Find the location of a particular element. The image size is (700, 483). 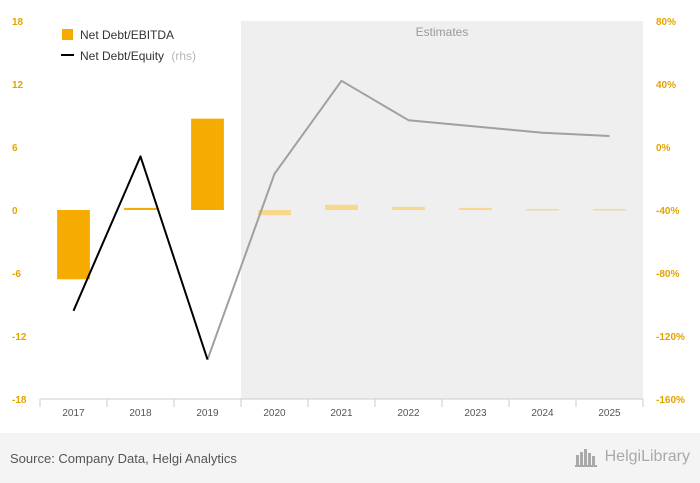

left-tick-label: 12 is located at coordinates (18, 85).